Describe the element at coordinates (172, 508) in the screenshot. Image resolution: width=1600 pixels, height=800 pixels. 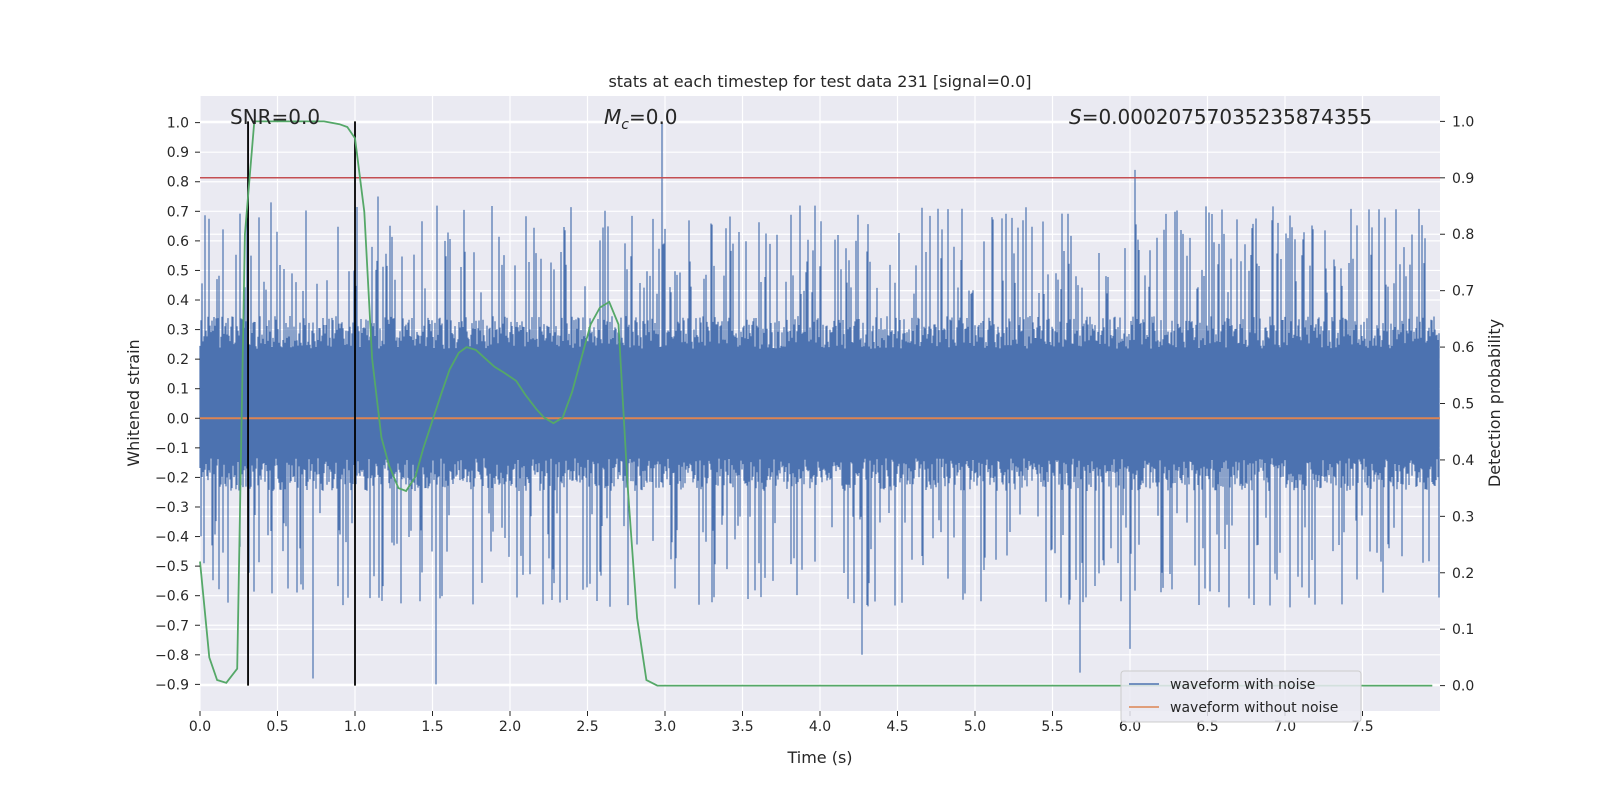
I see `left-tick-label: −0.3` at that location.